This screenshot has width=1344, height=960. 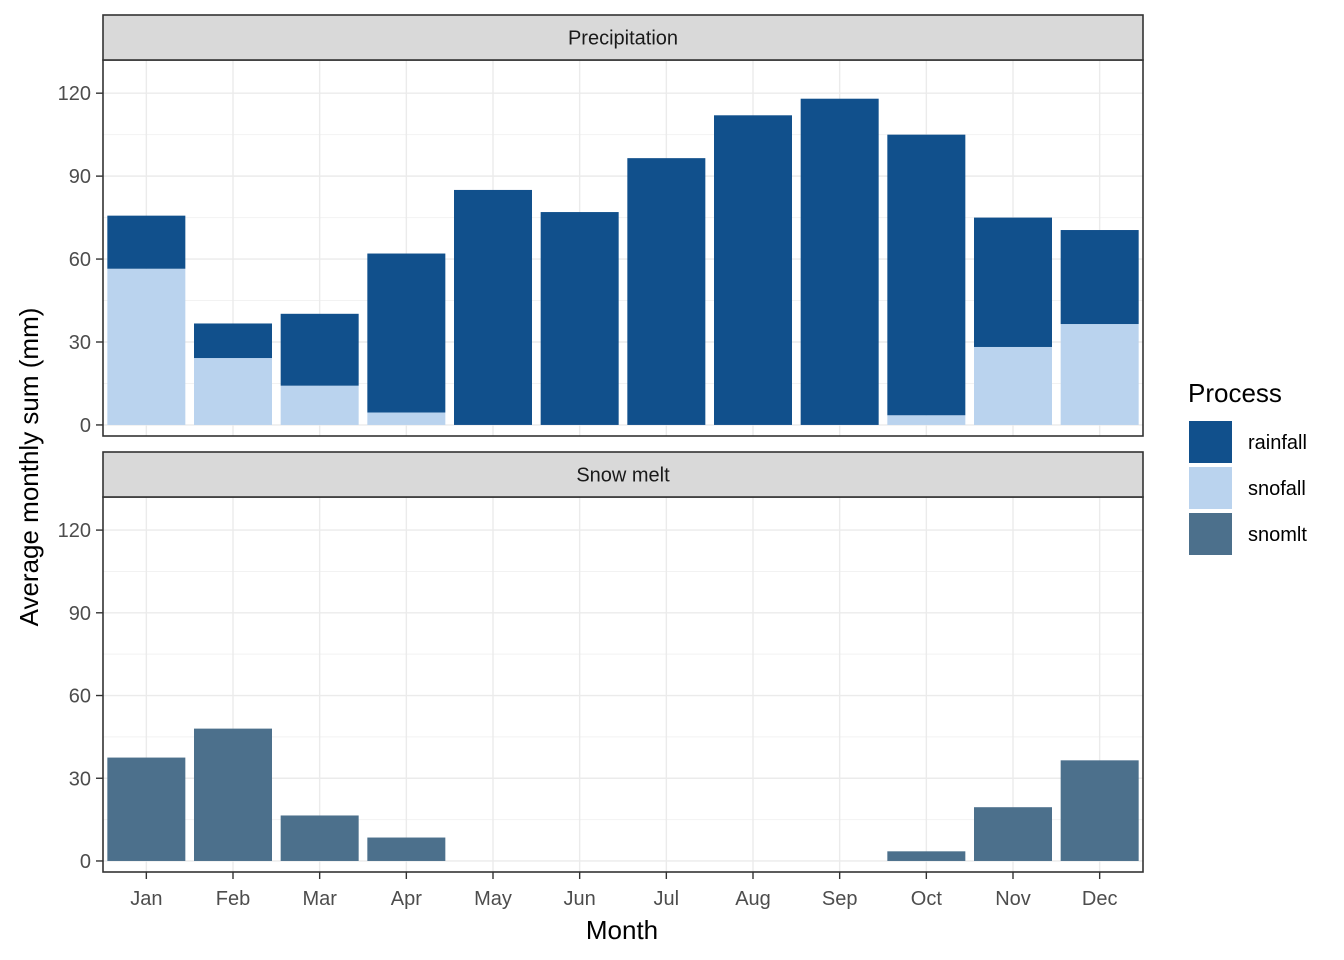 What do you see at coordinates (406, 899) in the screenshot?
I see `x-tick-label-apr: Apr` at bounding box center [406, 899].